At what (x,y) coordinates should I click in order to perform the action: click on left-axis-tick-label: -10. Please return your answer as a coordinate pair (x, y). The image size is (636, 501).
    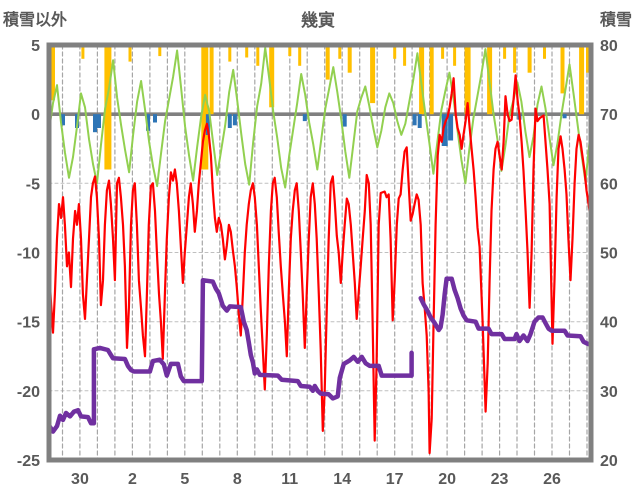
    Looking at the image, I should click on (28, 254).